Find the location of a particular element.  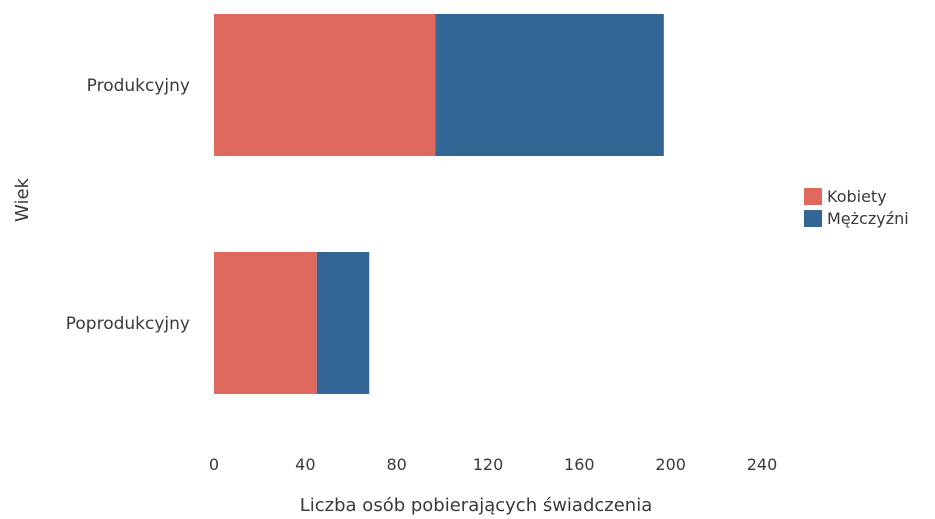

legend-swatch-kobiety is located at coordinates (813, 196).